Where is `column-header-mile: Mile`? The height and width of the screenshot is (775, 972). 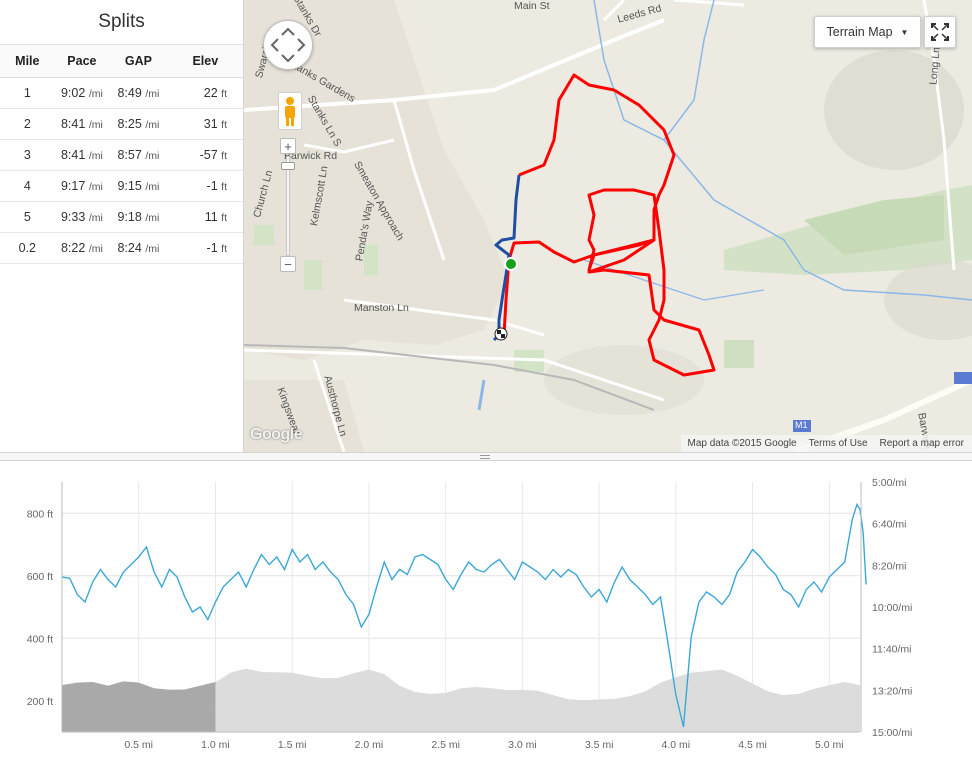
column-header-mile: Mile is located at coordinates (27, 61).